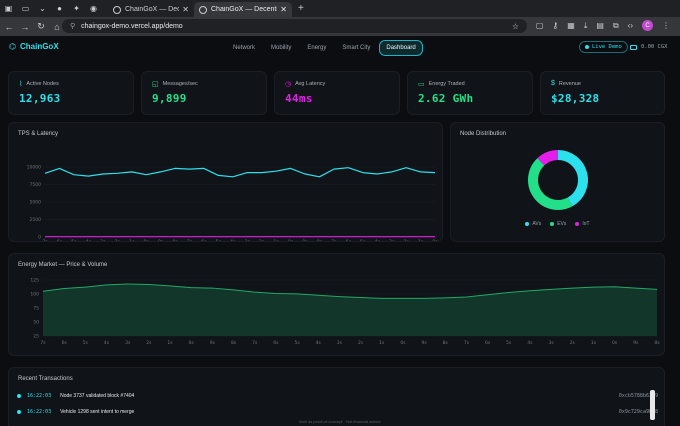 The height and width of the screenshot is (426, 680). Describe the element at coordinates (39, 238) in the screenshot. I see `y-tick-label: 0` at that location.